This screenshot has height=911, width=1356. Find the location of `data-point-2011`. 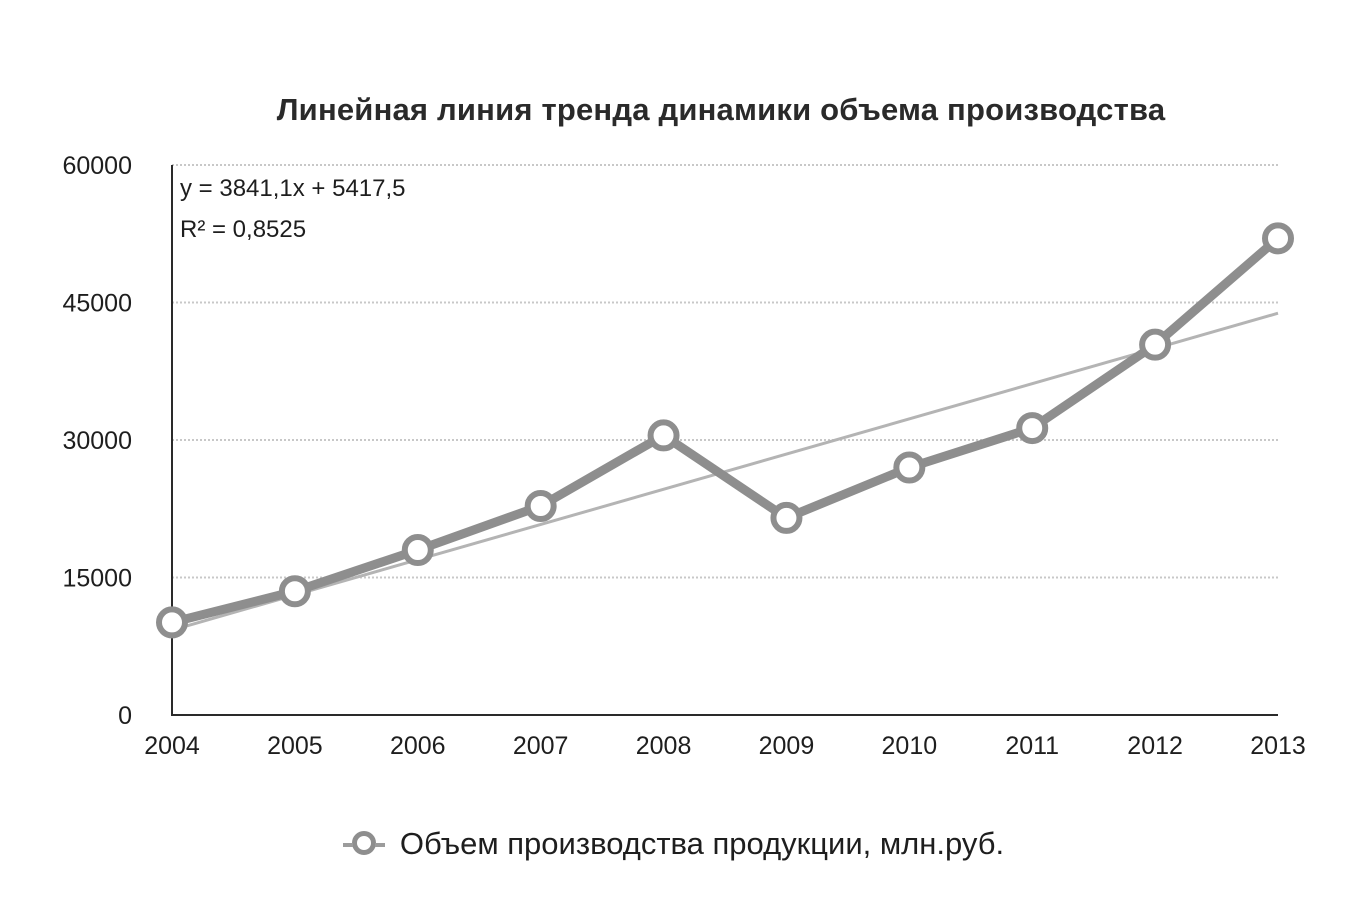

data-point-2011 is located at coordinates (1032, 428).